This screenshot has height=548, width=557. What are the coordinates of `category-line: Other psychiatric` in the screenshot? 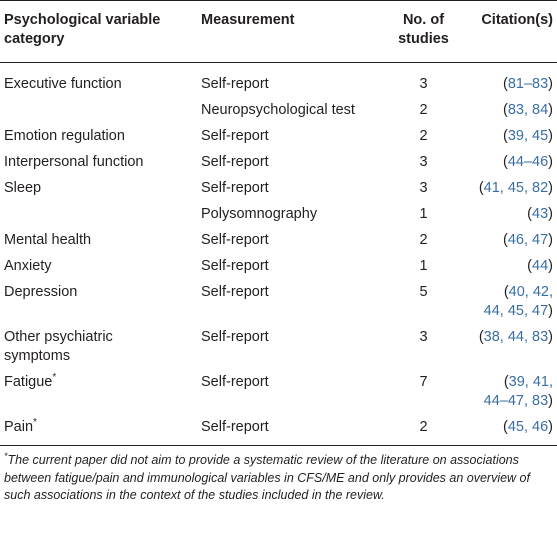 It's located at (58, 337).